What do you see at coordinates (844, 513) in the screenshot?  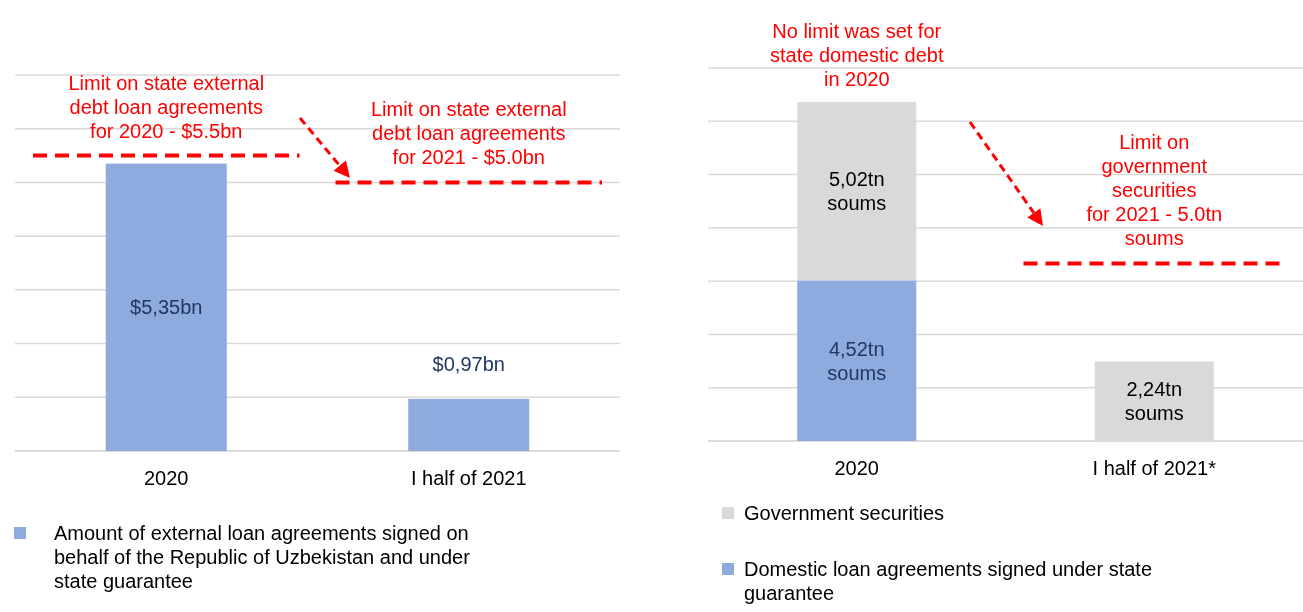 I see `legend-label: Government securities` at bounding box center [844, 513].